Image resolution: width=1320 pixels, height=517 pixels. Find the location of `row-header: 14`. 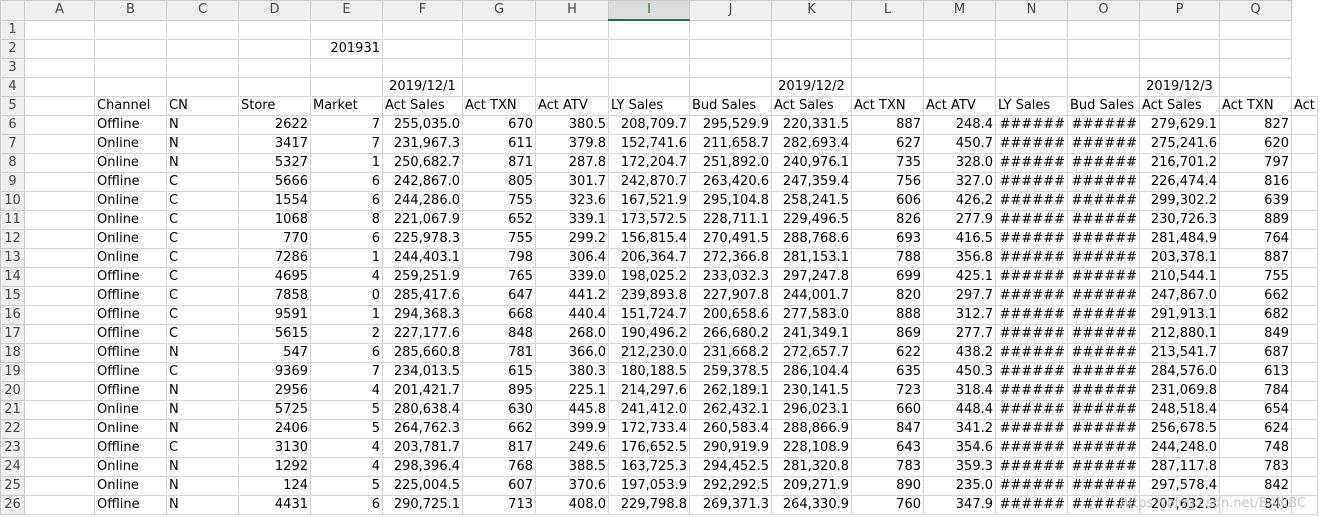

row-header: 14 is located at coordinates (12, 276).